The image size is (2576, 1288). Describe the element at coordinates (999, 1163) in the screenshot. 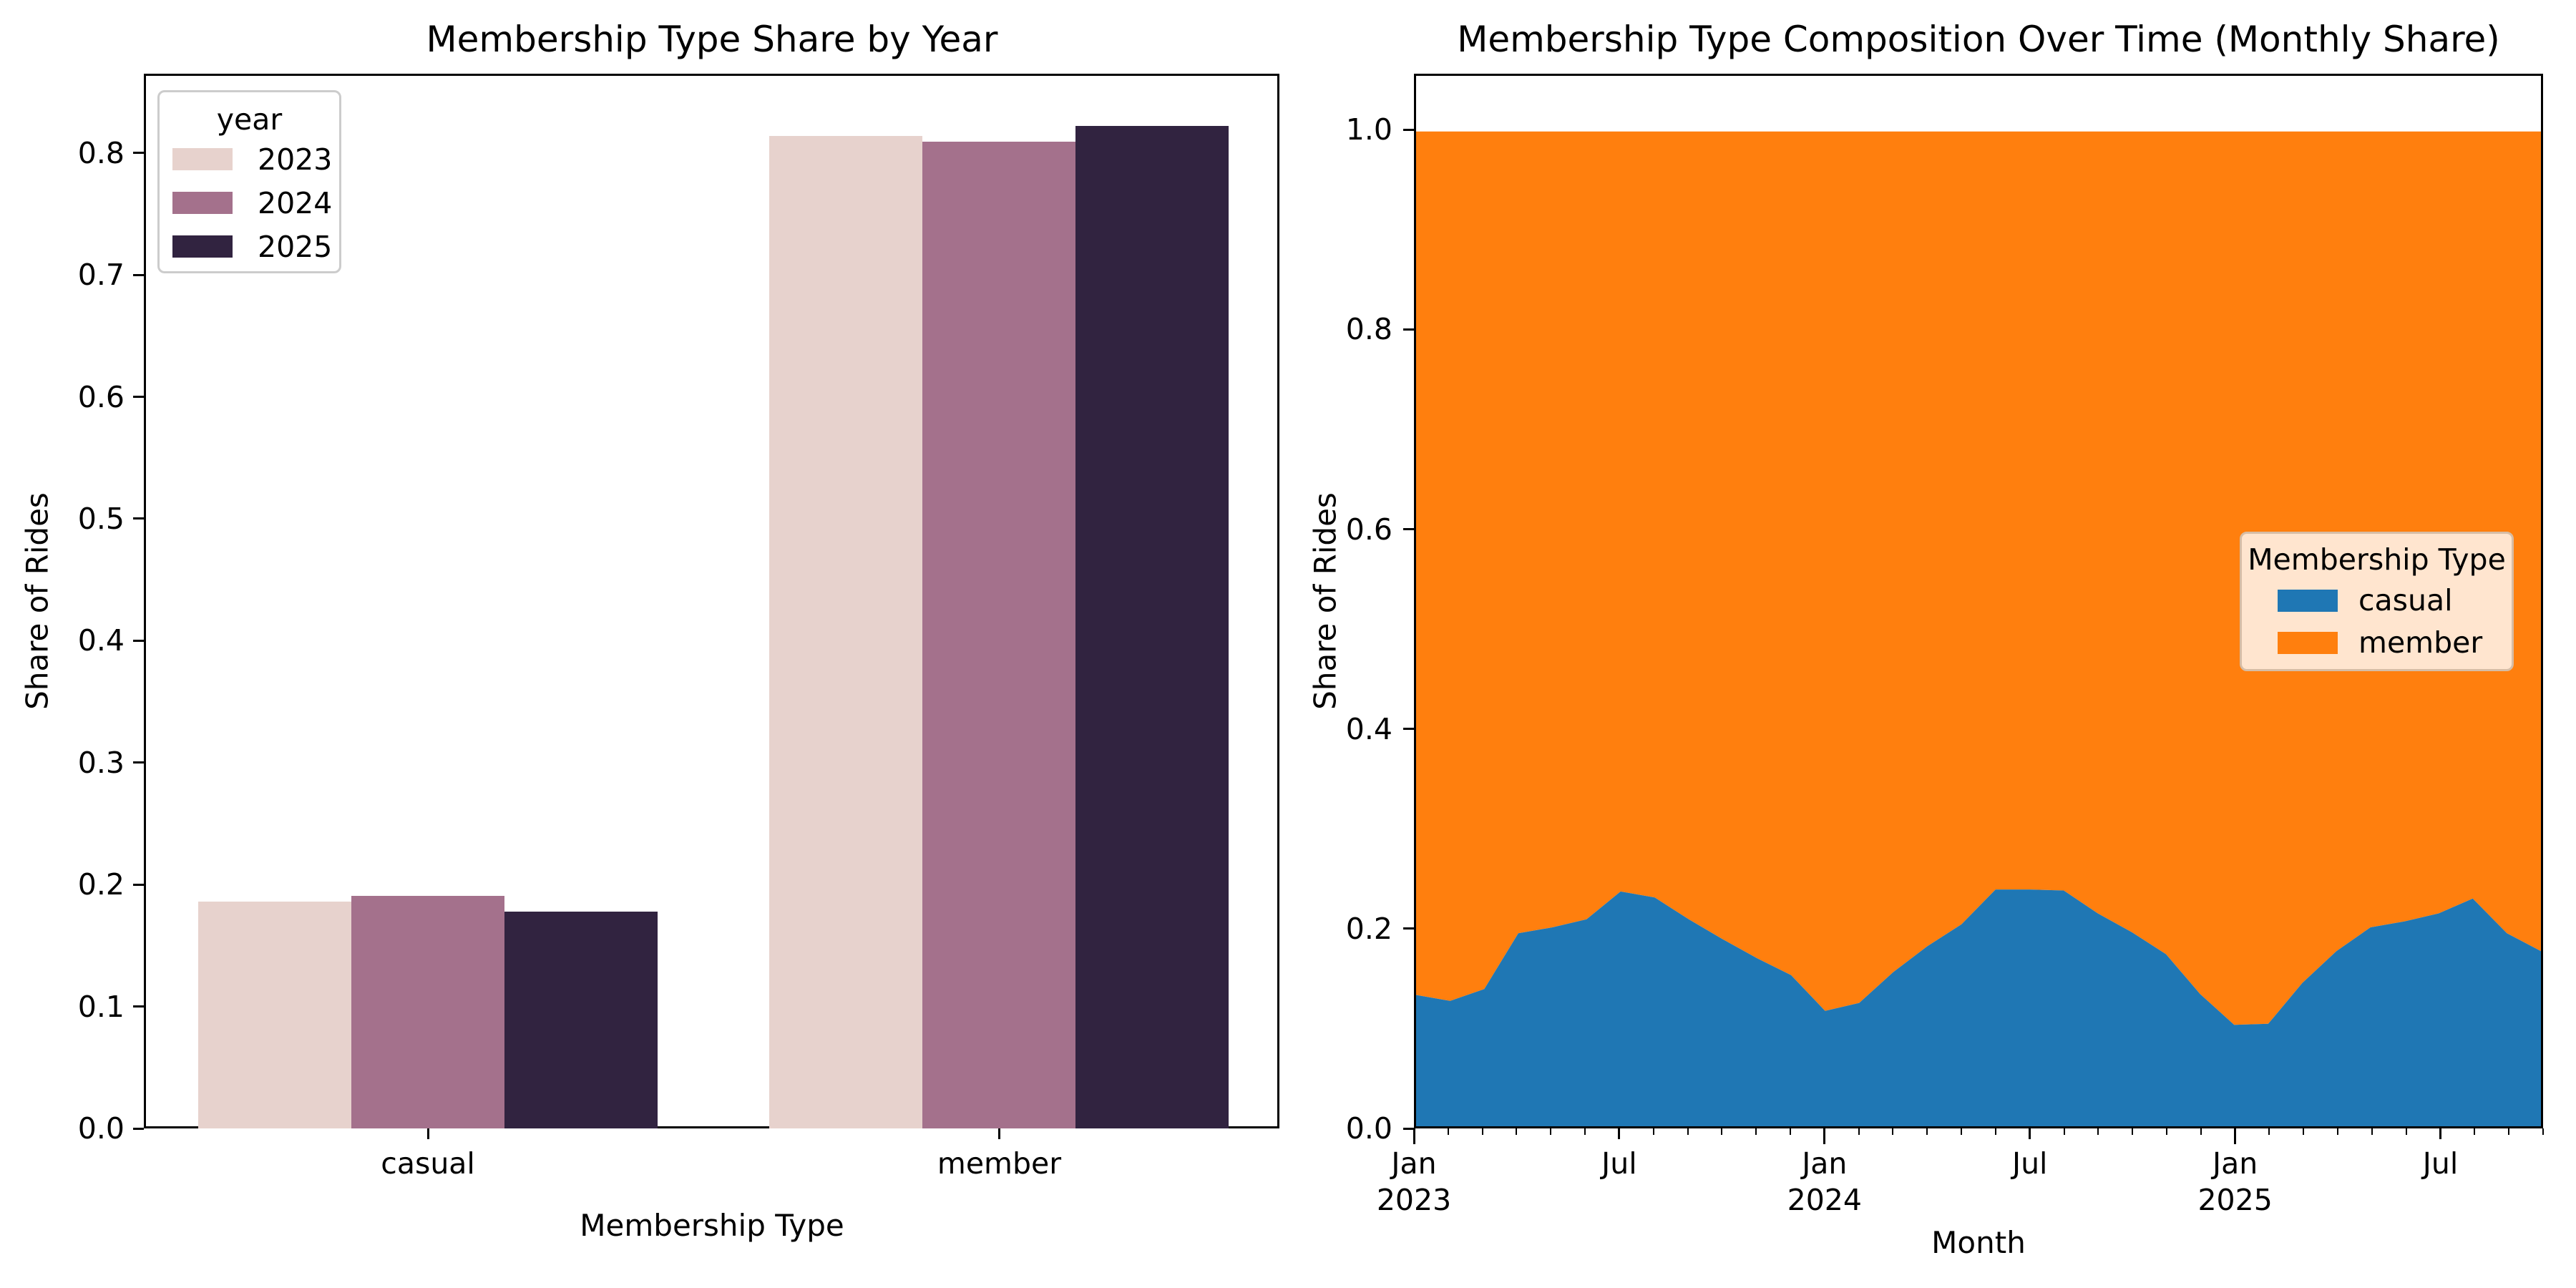

I see `left-x-tick-label: member` at that location.